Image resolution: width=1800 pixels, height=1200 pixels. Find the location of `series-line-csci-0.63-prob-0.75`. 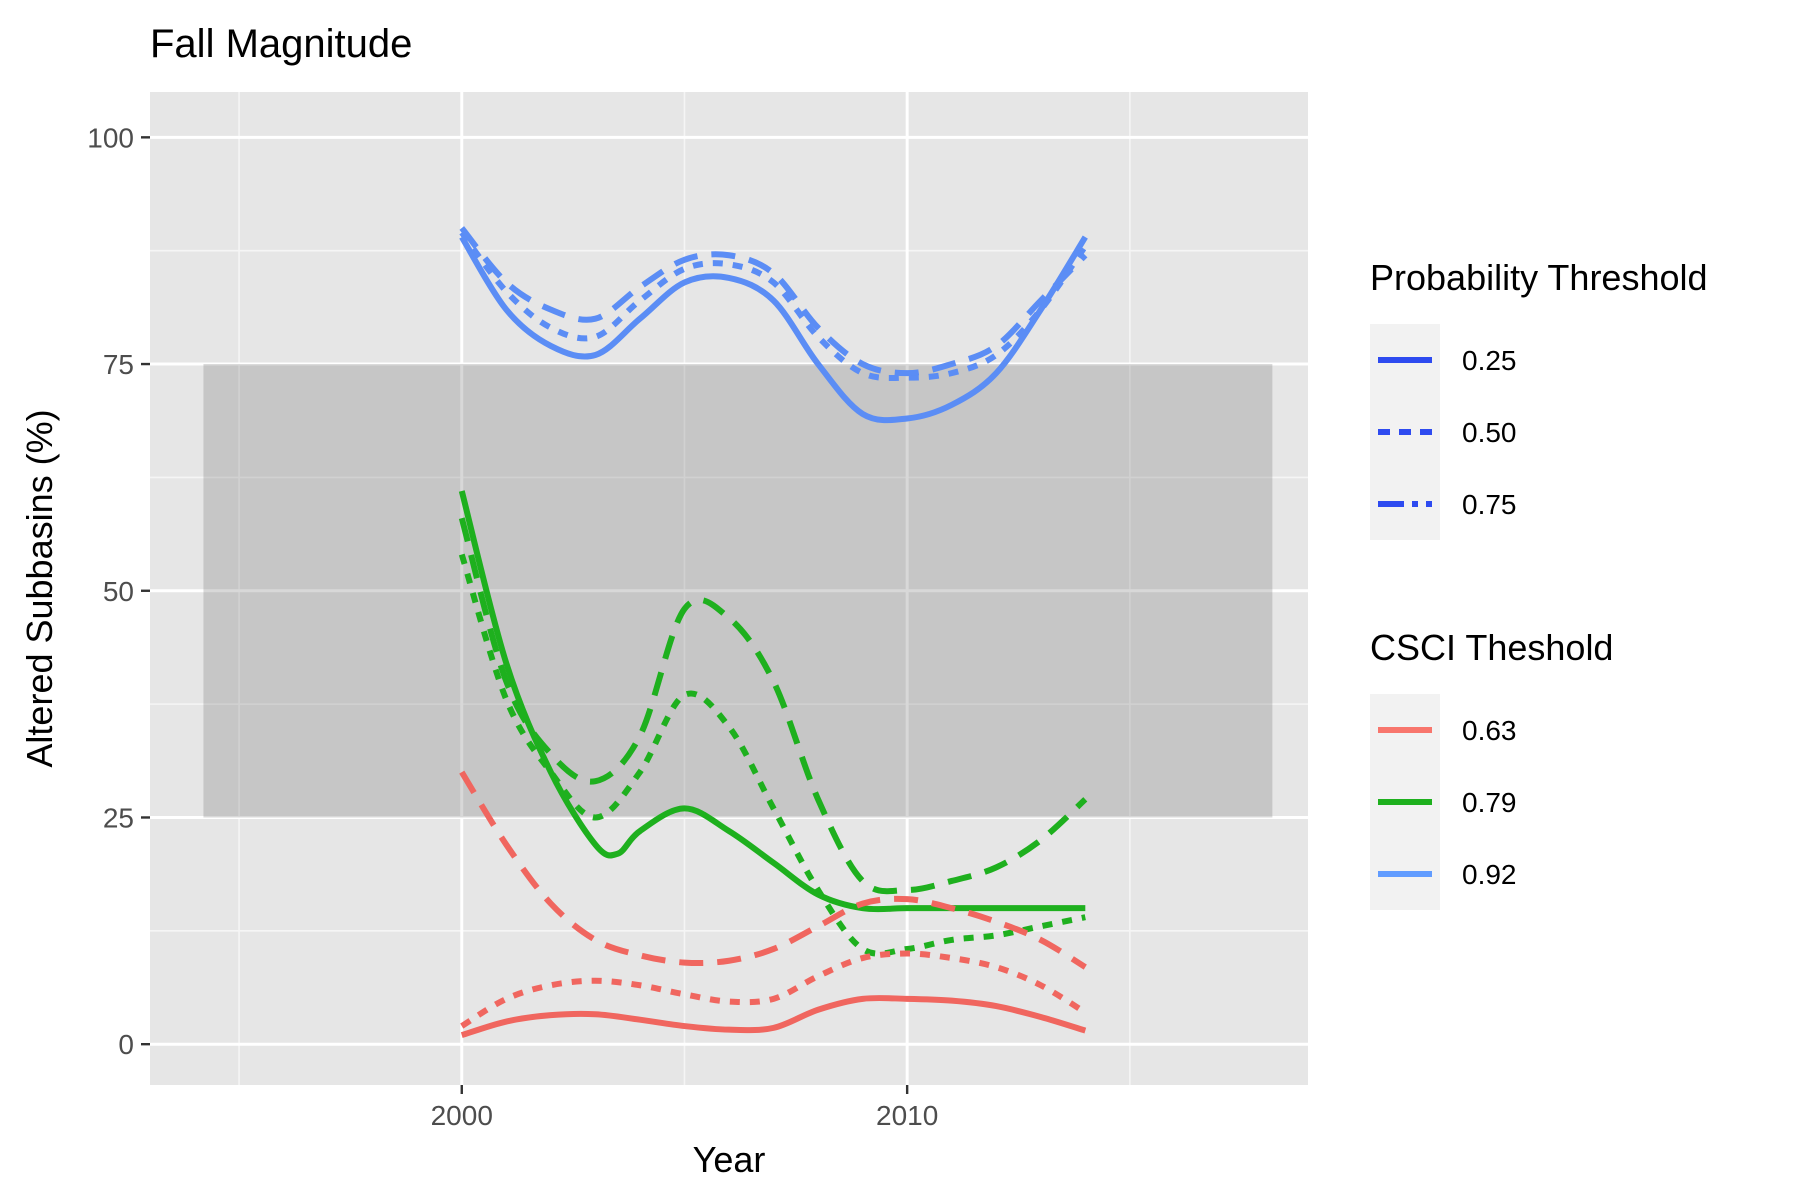

series-line-csci-0.63-prob-0.75 is located at coordinates (773, 870).